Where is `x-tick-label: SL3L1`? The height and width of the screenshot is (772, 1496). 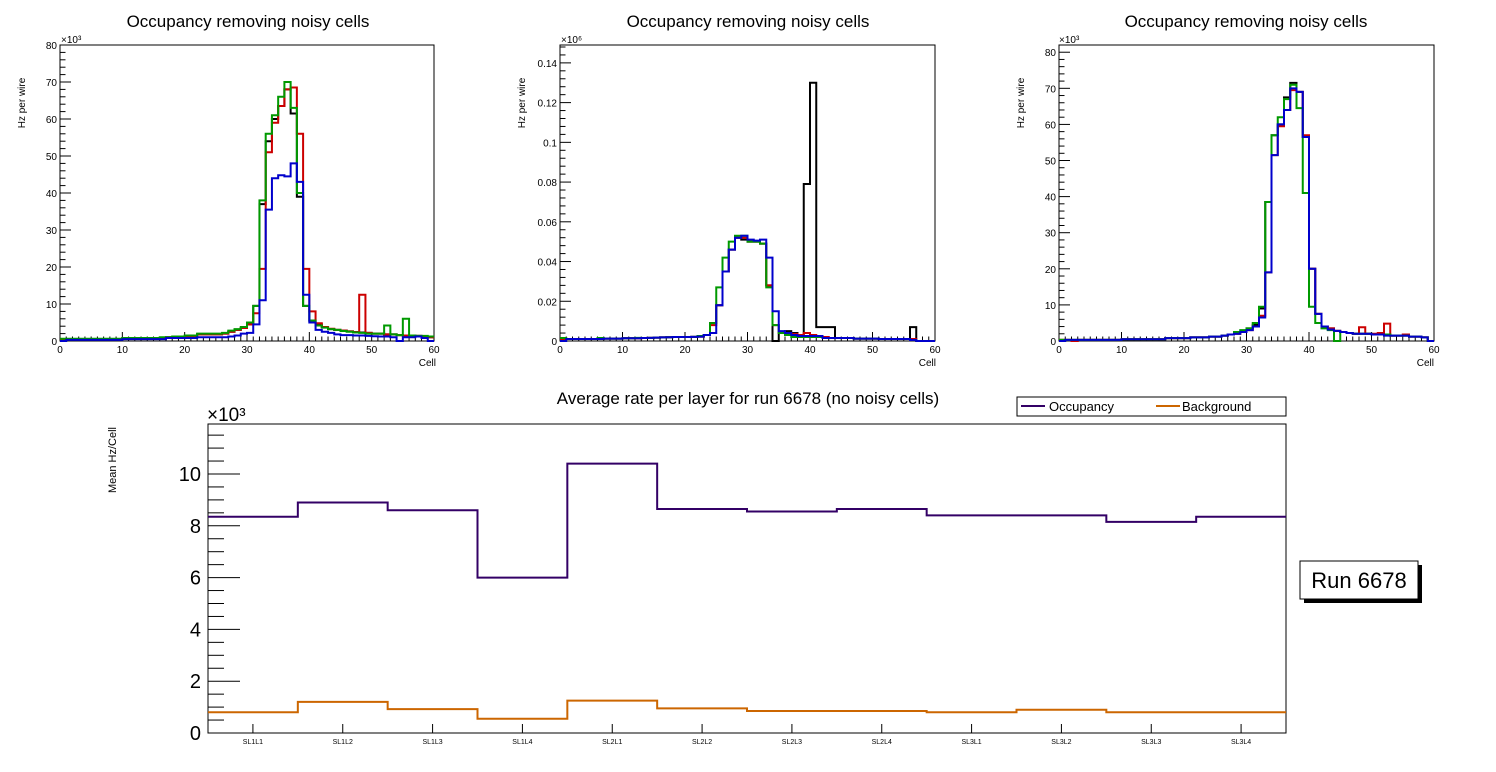
x-tick-label: SL3L1 is located at coordinates (971, 742).